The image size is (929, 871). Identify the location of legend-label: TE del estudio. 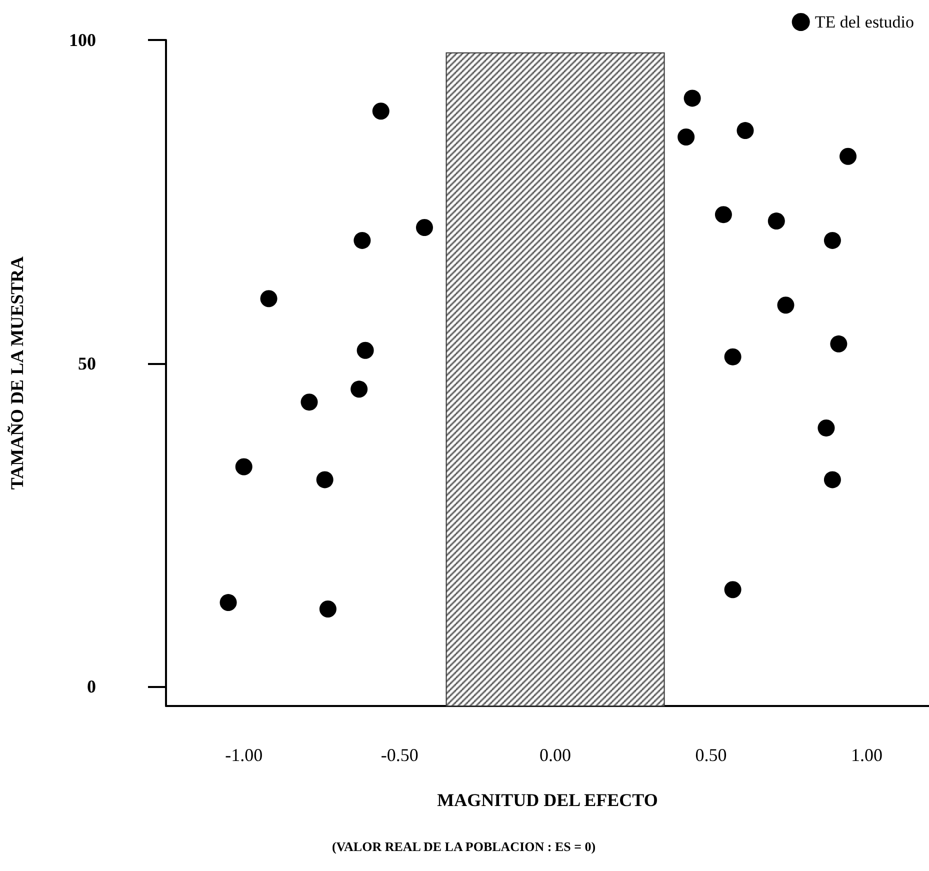
(864, 22).